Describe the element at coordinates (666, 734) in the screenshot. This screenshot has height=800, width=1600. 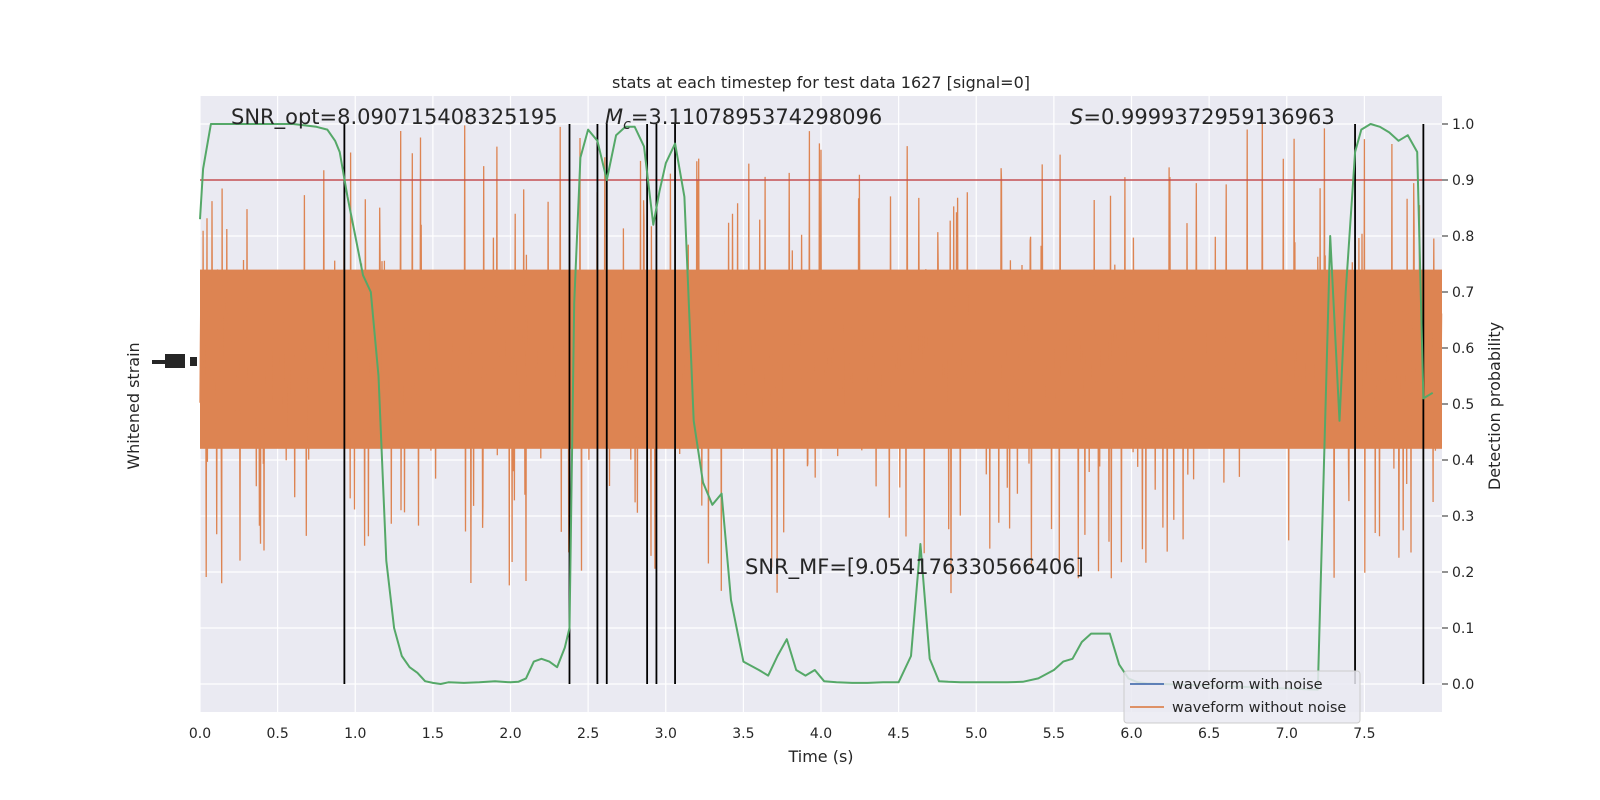
I see `x-tick-label: 3.0` at that location.